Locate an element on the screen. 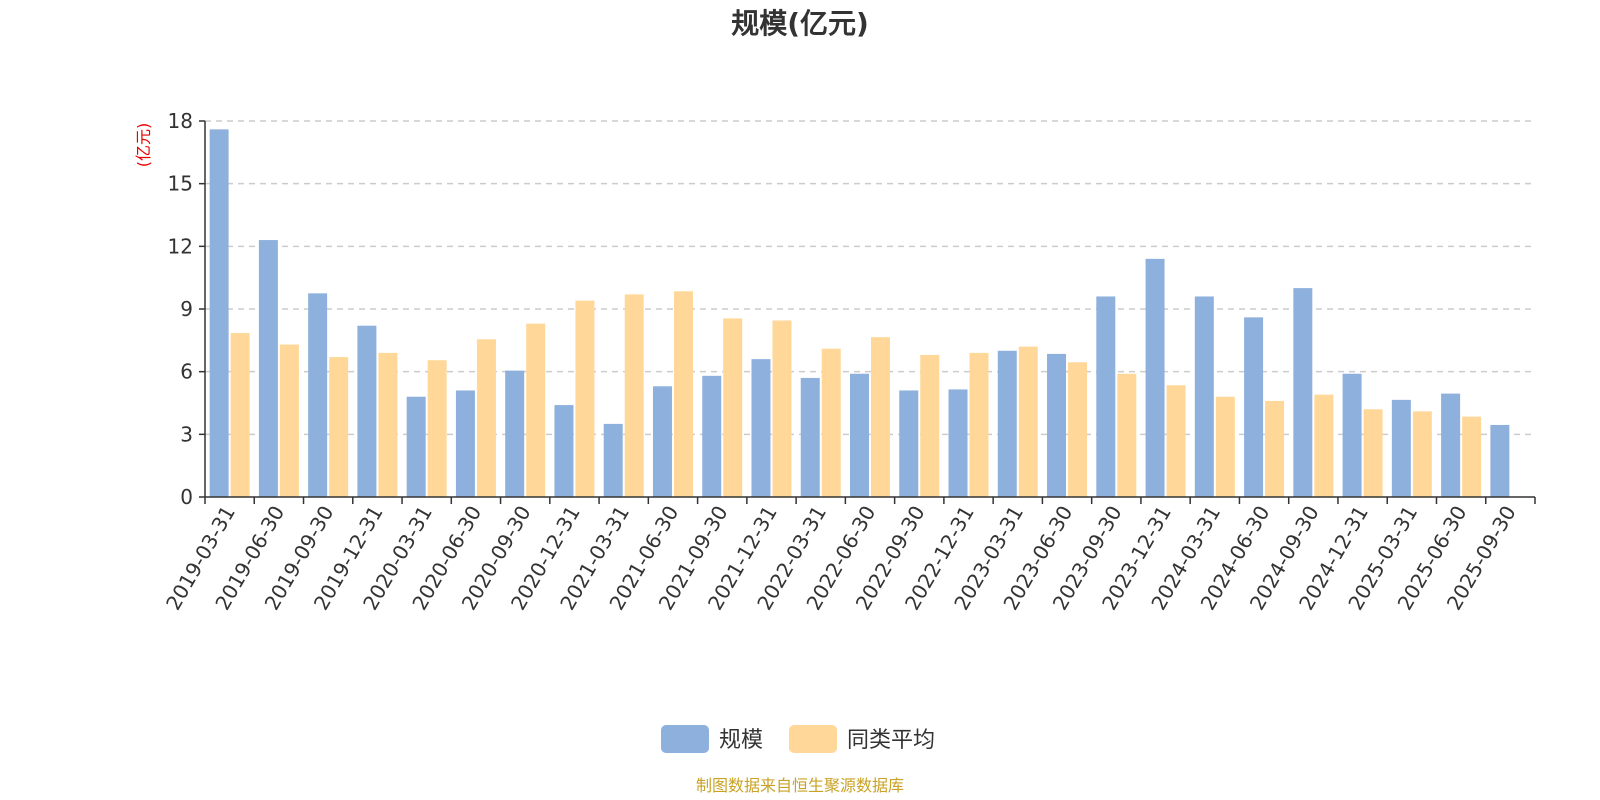 This screenshot has width=1600, height=800. y-axis: 0 3 6 9 12 15 18 is located at coordinates (187, 309).